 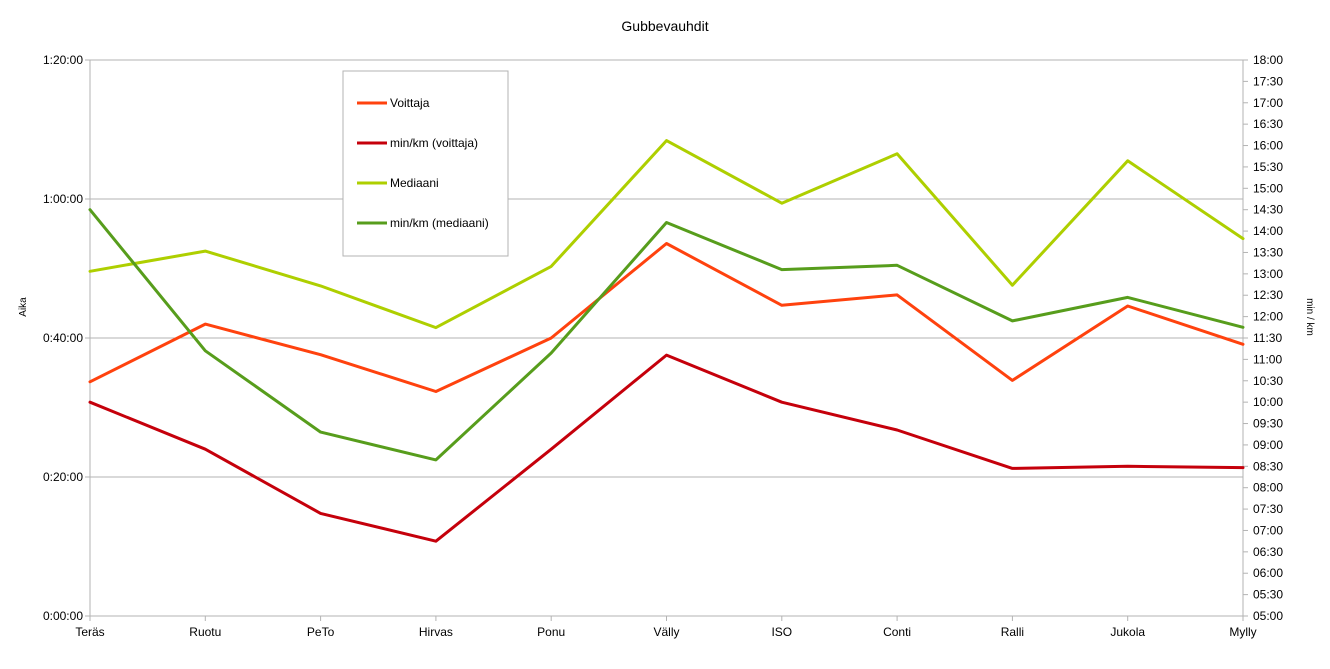 I want to click on x-tick-label: Välly, so click(x=666, y=632).